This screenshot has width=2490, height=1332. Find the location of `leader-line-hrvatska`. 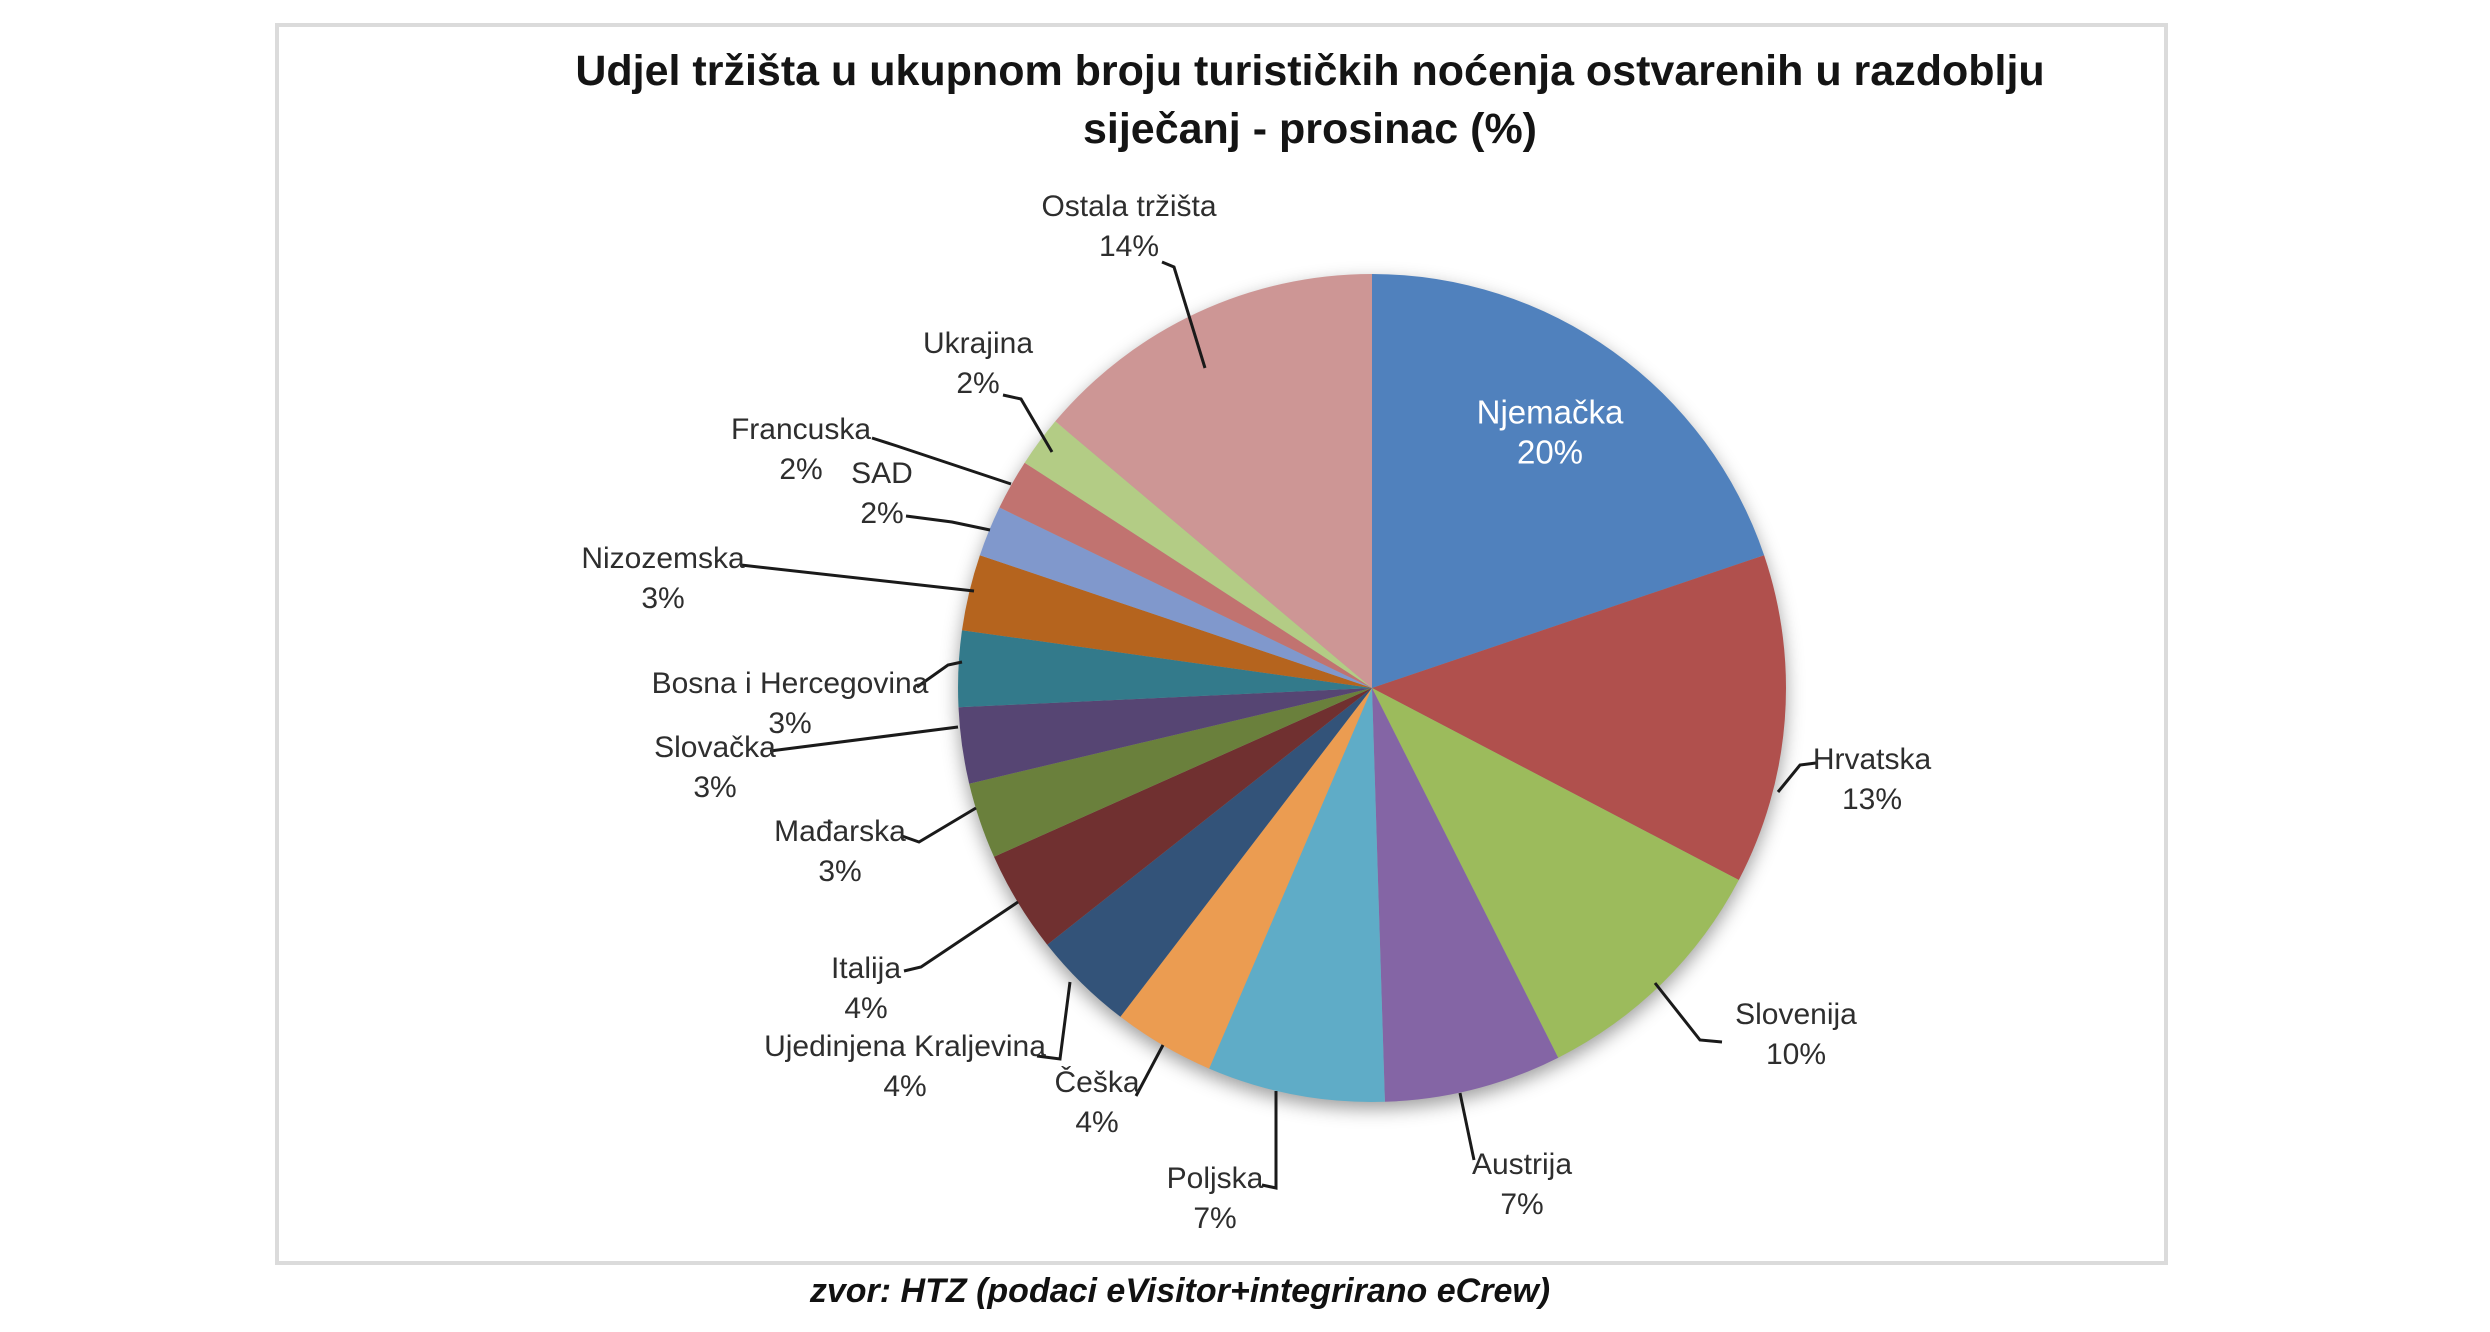

leader-line-hrvatska is located at coordinates (1796, 777).